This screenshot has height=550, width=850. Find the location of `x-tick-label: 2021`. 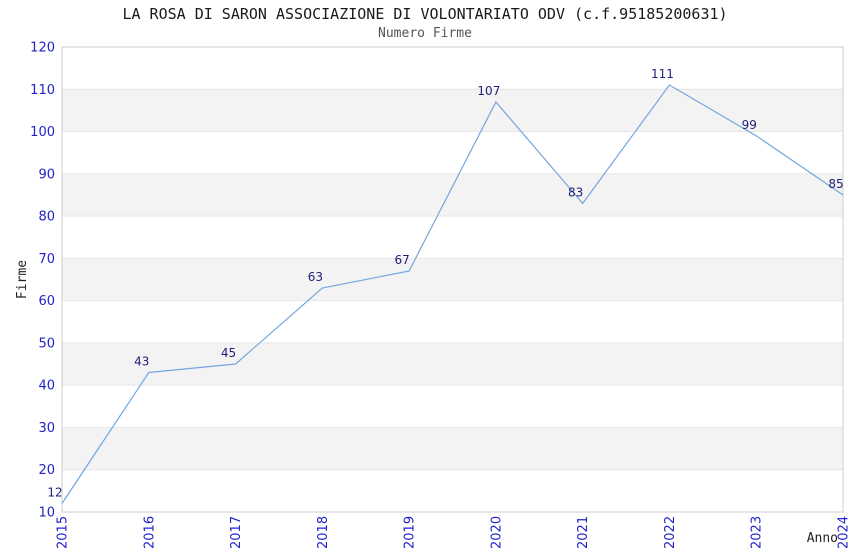

x-tick-label: 2021 is located at coordinates (583, 532).